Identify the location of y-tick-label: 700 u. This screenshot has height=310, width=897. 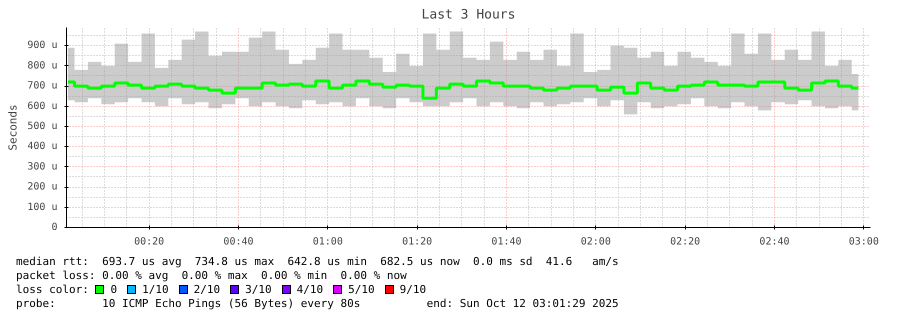
(42, 86).